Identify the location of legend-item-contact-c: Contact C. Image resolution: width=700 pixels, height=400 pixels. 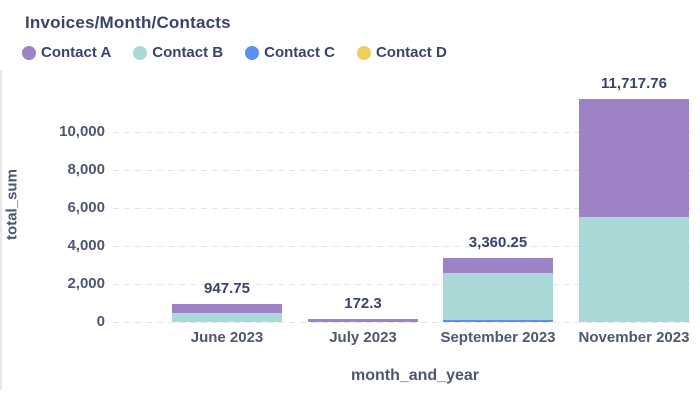
(290, 52).